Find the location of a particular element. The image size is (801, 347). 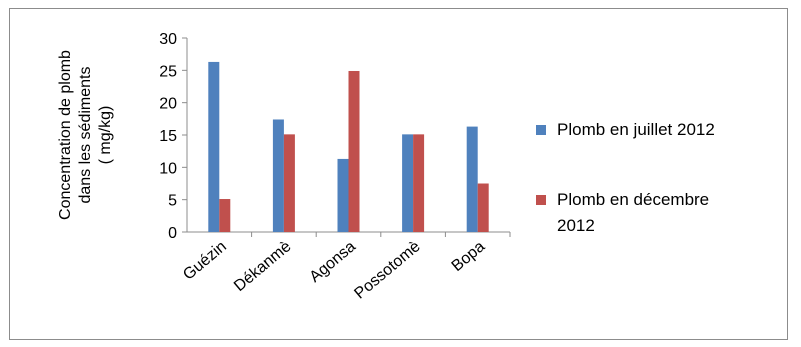

legend-label: Plomb en décembre is located at coordinates (633, 199).